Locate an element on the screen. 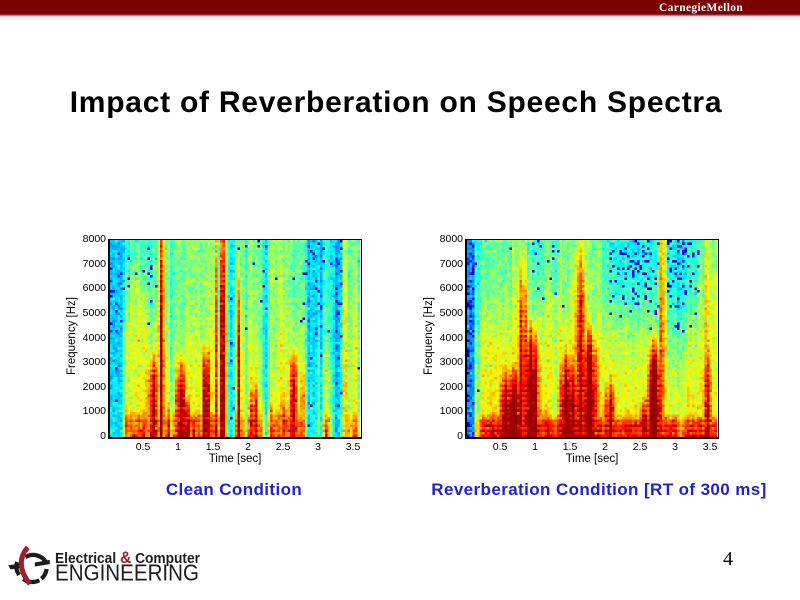 The width and height of the screenshot is (800, 600). svg-text: Electrical & Computer is located at coordinates (127, 558).